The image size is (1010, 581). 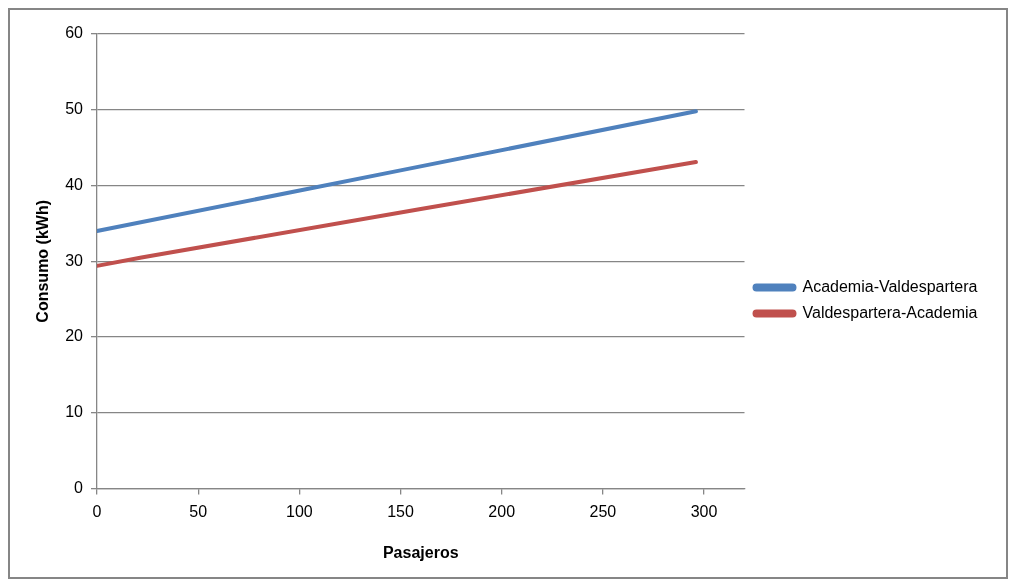 What do you see at coordinates (890, 312) in the screenshot?
I see `legend-label: Valdespartera-Academia` at bounding box center [890, 312].